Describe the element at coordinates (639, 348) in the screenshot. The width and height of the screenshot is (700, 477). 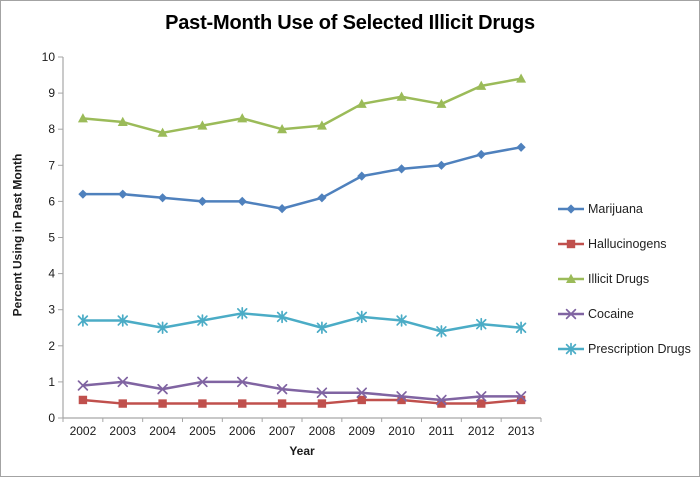
I see `legend-label: Prescription Drugs` at that location.